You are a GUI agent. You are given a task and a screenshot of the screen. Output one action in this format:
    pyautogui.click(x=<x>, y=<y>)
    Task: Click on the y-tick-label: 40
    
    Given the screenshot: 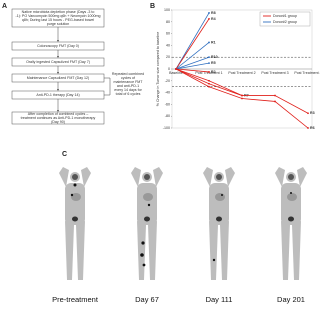 What is the action you would take?
    pyautogui.click(x=168, y=45)
    